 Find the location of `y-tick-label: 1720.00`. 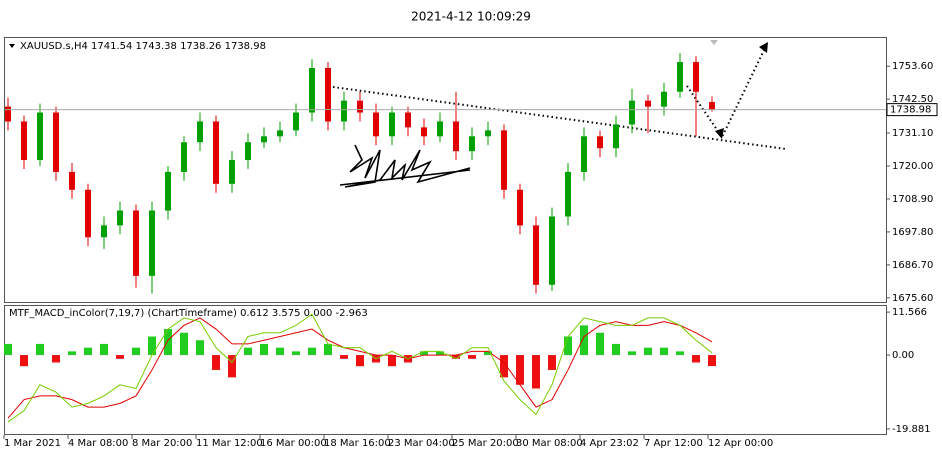

y-tick-label: 1720.00 is located at coordinates (912, 166).